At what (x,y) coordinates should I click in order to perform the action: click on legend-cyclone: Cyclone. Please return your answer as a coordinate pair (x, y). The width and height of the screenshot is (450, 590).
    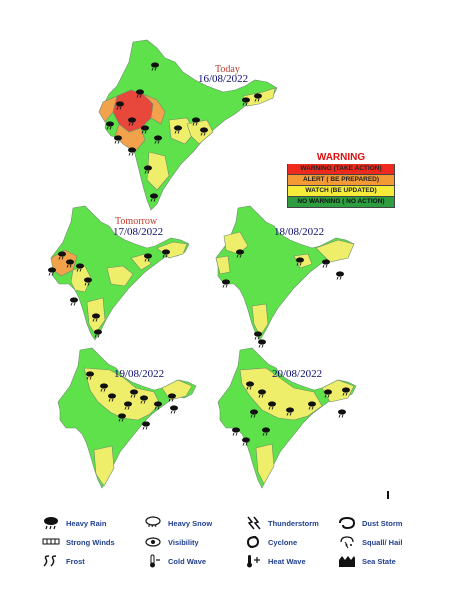
    Looking at the image, I should click on (270, 542).